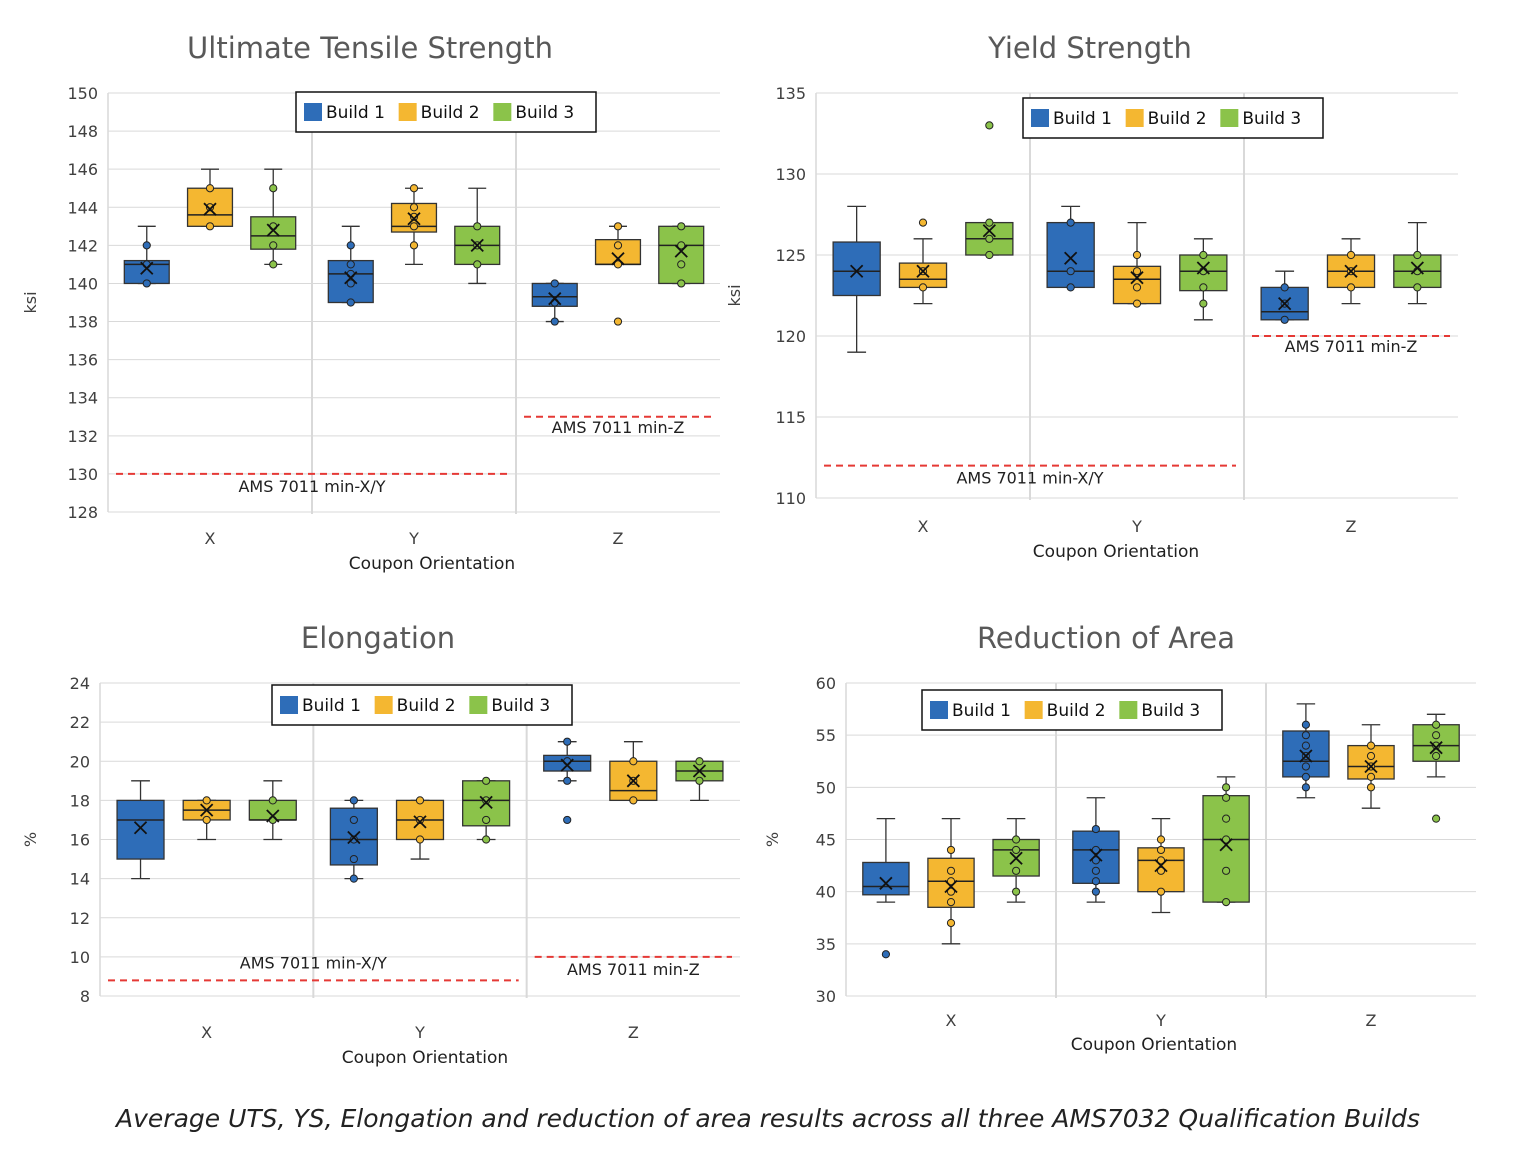  What do you see at coordinates (355, 113) in the screenshot?
I see `legend-label: Build 1` at bounding box center [355, 113].